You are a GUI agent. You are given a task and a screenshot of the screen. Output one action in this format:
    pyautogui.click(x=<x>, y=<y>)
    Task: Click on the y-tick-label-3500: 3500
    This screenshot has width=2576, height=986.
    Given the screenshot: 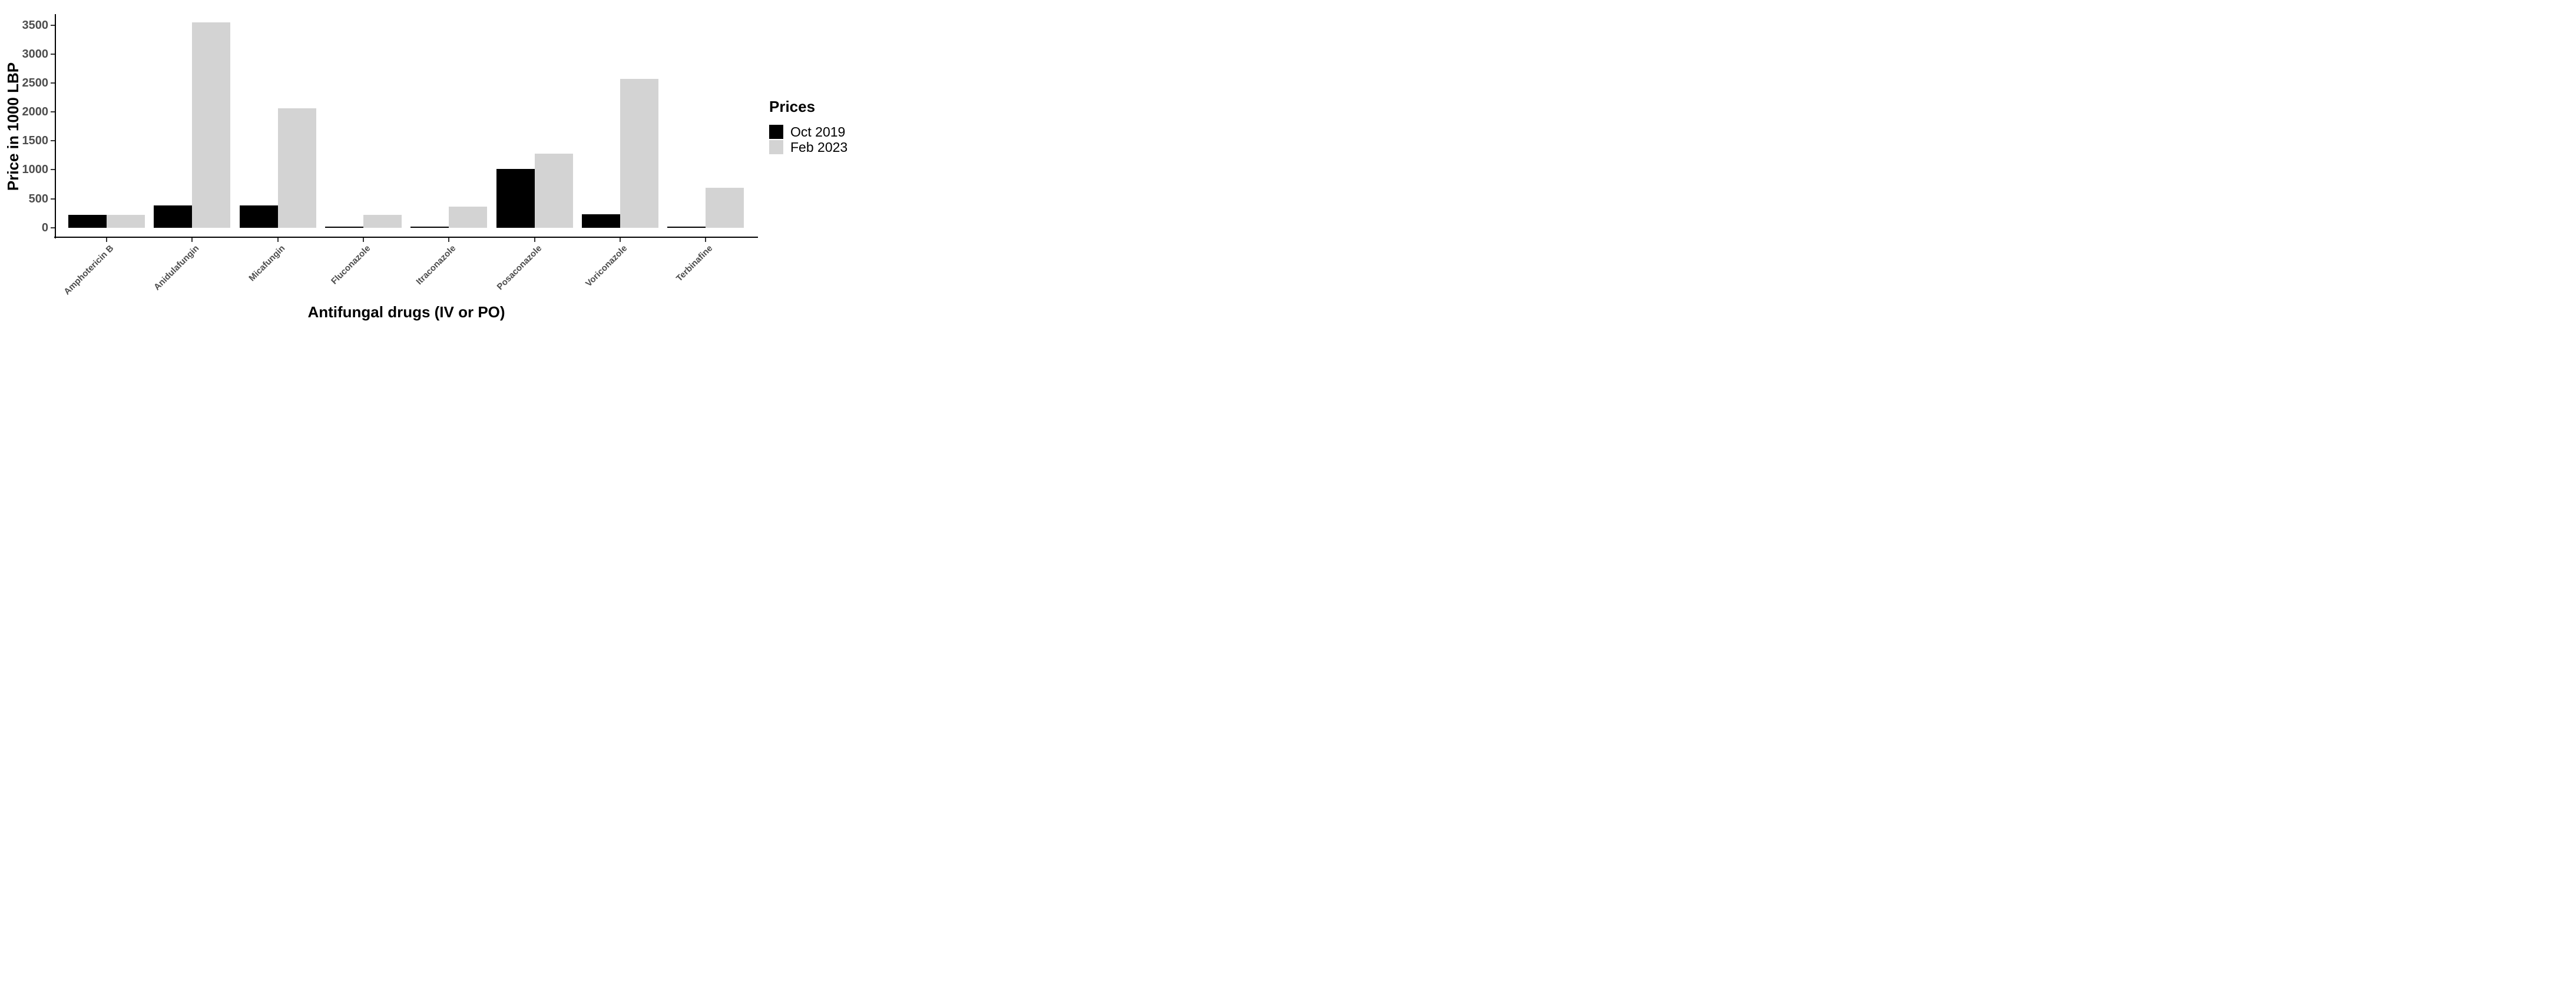 What is the action you would take?
    pyautogui.click(x=35, y=25)
    